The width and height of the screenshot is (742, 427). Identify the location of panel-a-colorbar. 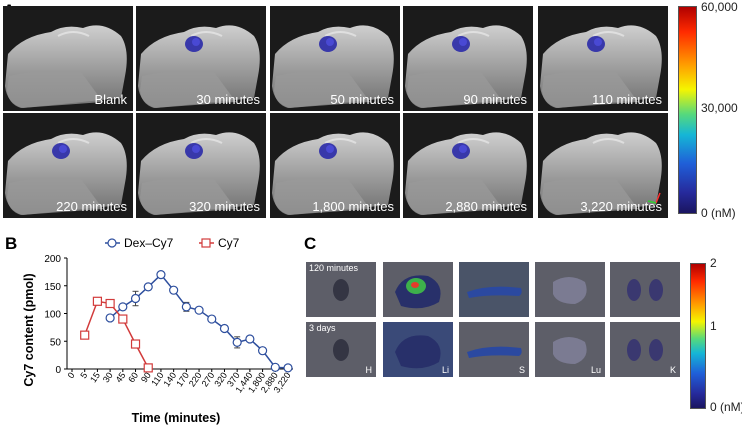
(687, 110).